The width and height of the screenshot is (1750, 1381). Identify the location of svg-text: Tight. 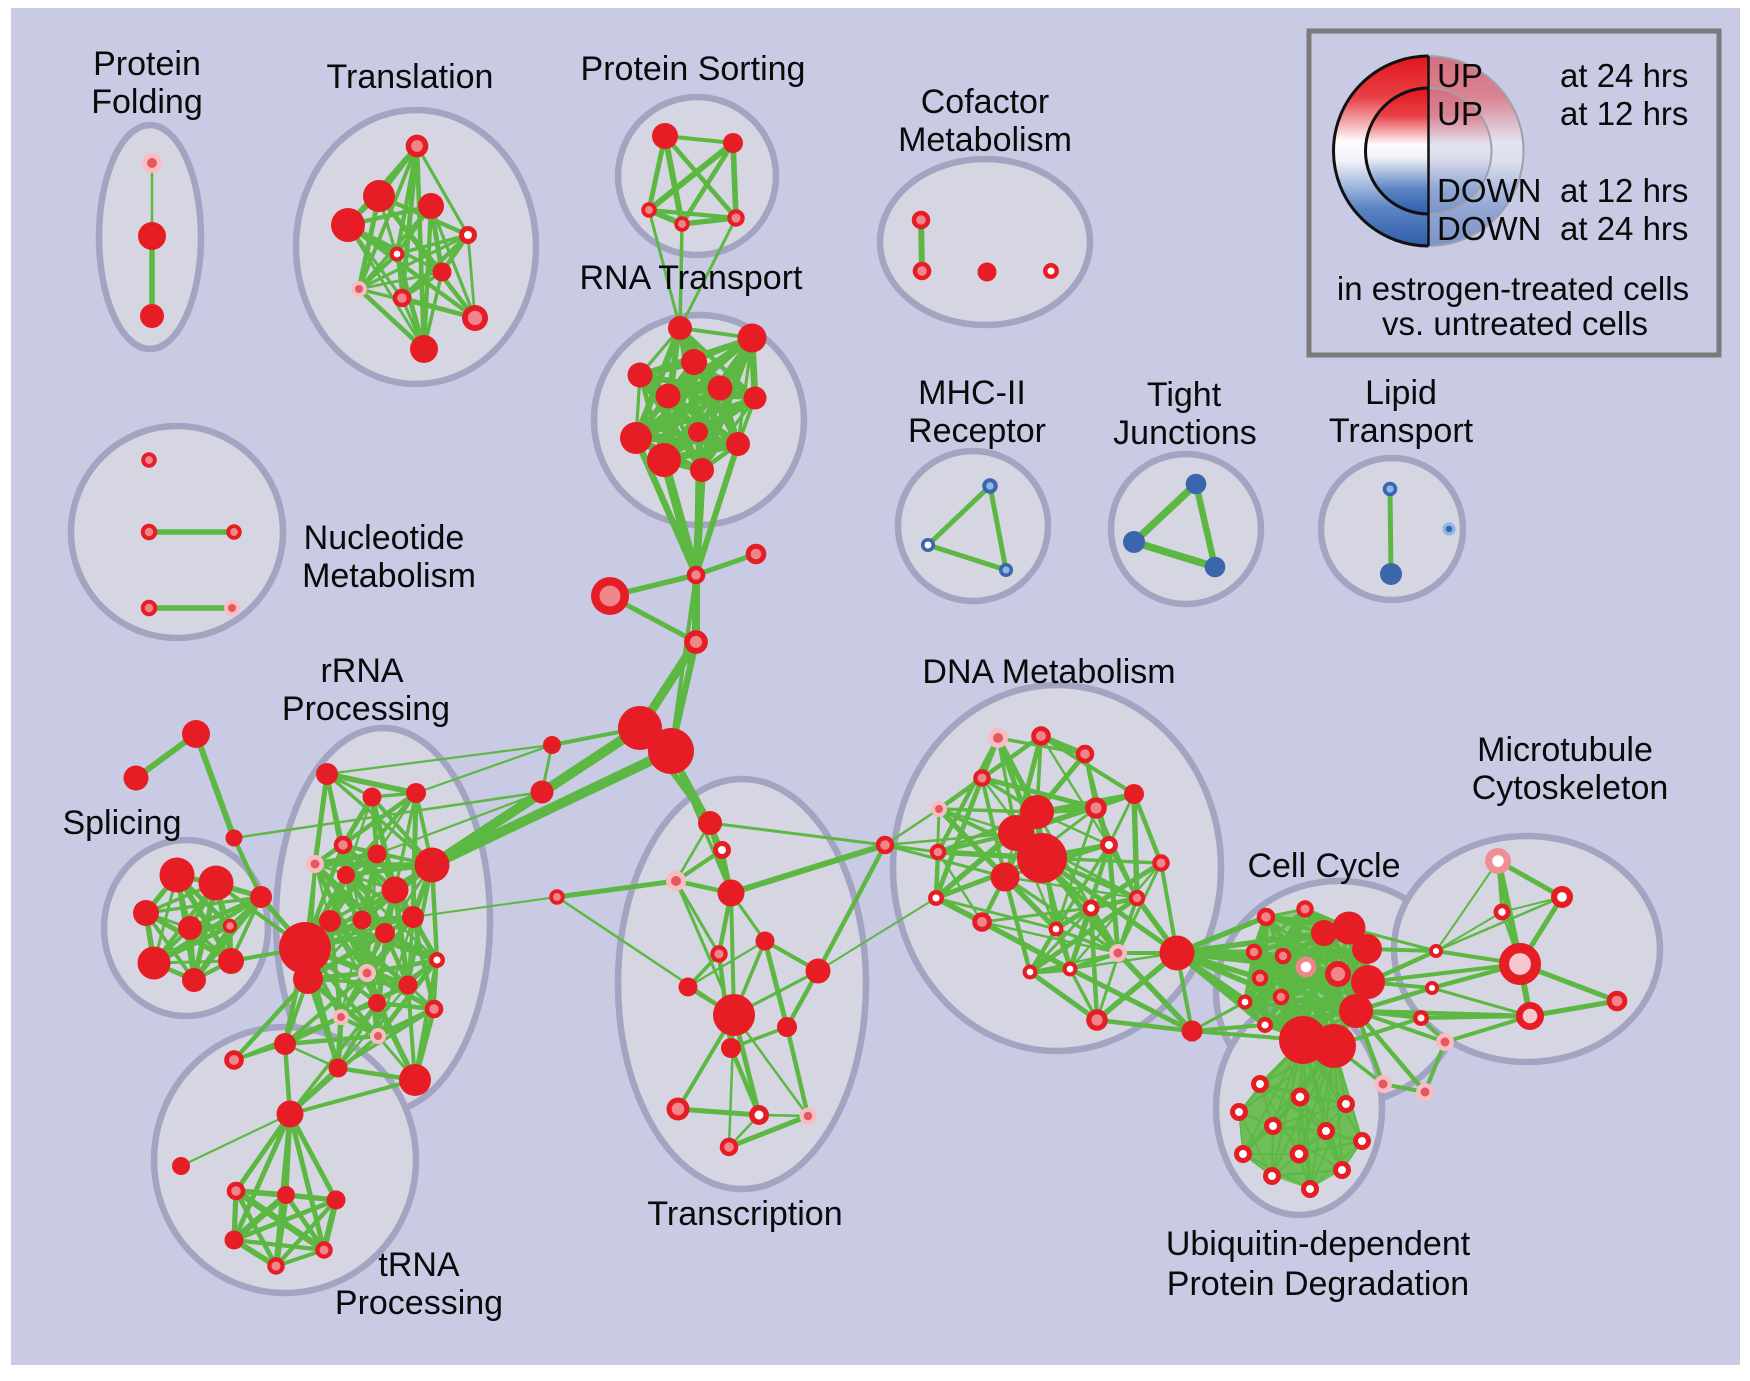
(1184, 395).